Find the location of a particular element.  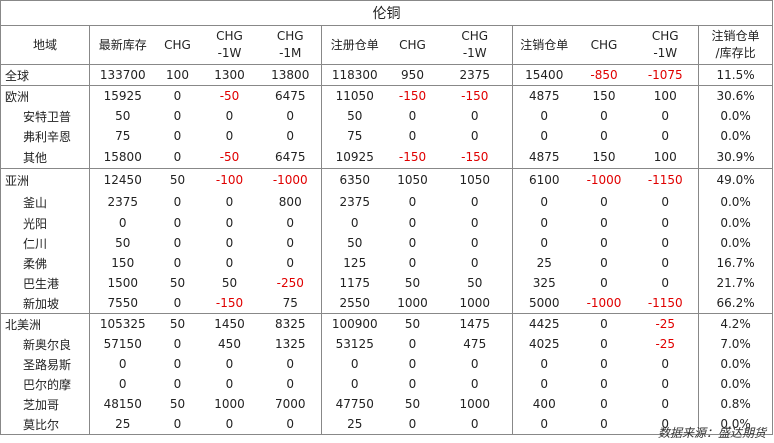

region-name: 亚洲 is located at coordinates (45, 179).